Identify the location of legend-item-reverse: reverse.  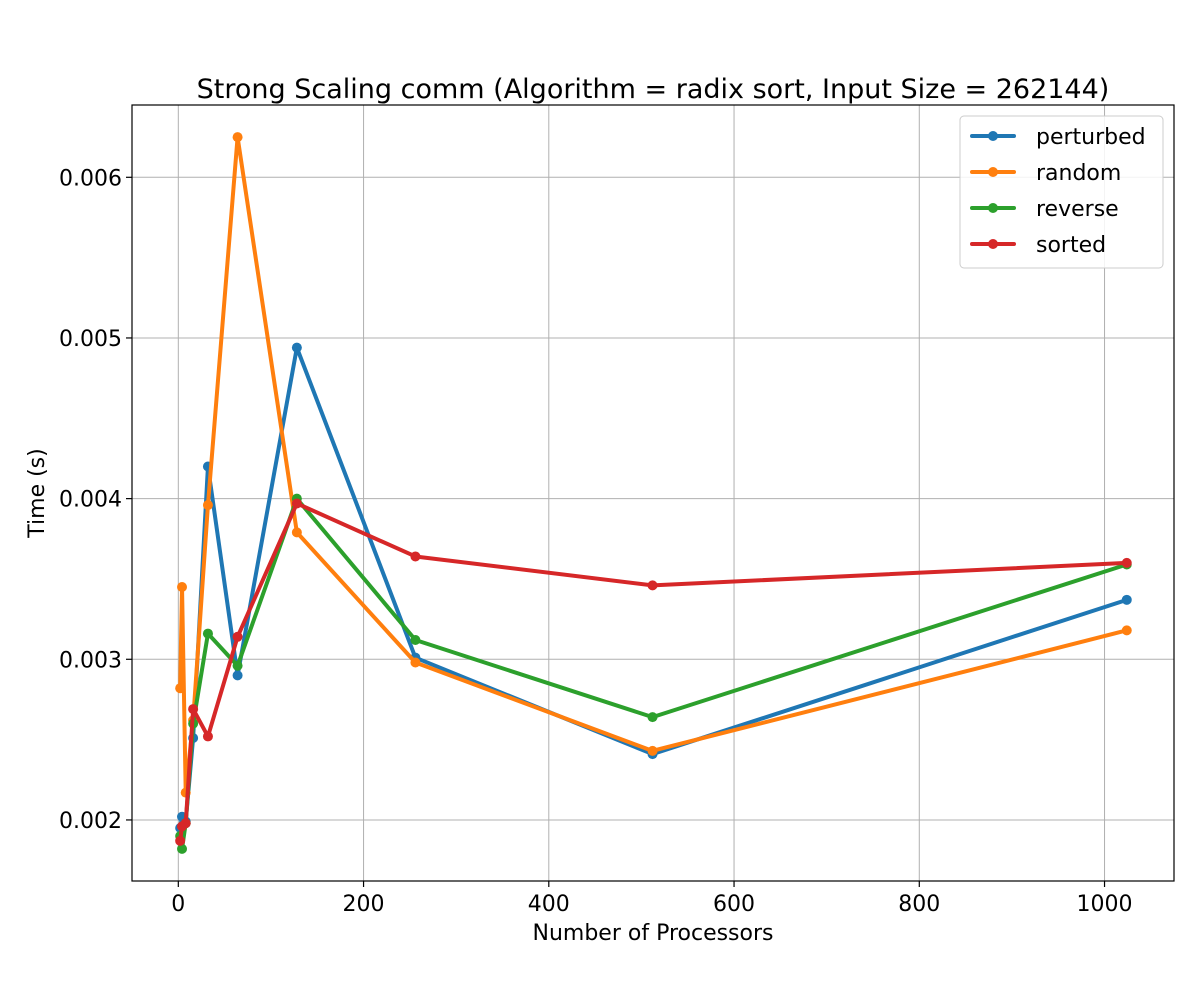
(1044, 209).